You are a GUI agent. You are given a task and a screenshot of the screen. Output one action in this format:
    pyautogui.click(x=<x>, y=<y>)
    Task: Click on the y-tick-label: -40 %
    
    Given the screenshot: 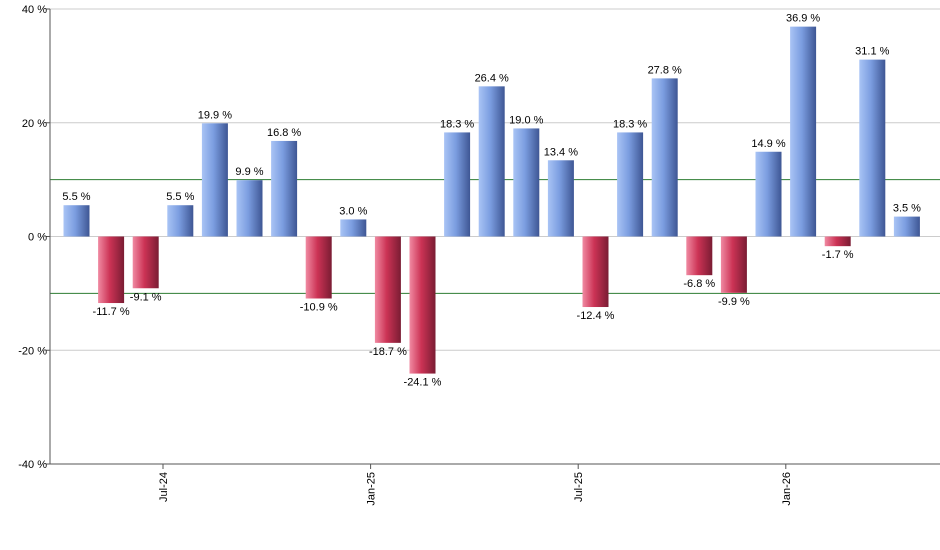 What is the action you would take?
    pyautogui.click(x=32, y=465)
    